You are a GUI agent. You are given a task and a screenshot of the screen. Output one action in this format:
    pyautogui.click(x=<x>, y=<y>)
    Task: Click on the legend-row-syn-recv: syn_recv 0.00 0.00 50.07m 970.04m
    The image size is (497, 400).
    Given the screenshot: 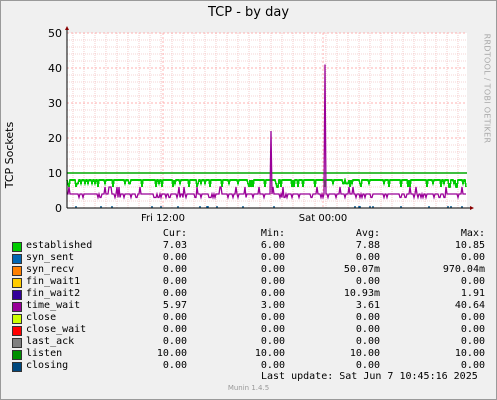 What is the action you would take?
    pyautogui.click(x=252, y=270)
    